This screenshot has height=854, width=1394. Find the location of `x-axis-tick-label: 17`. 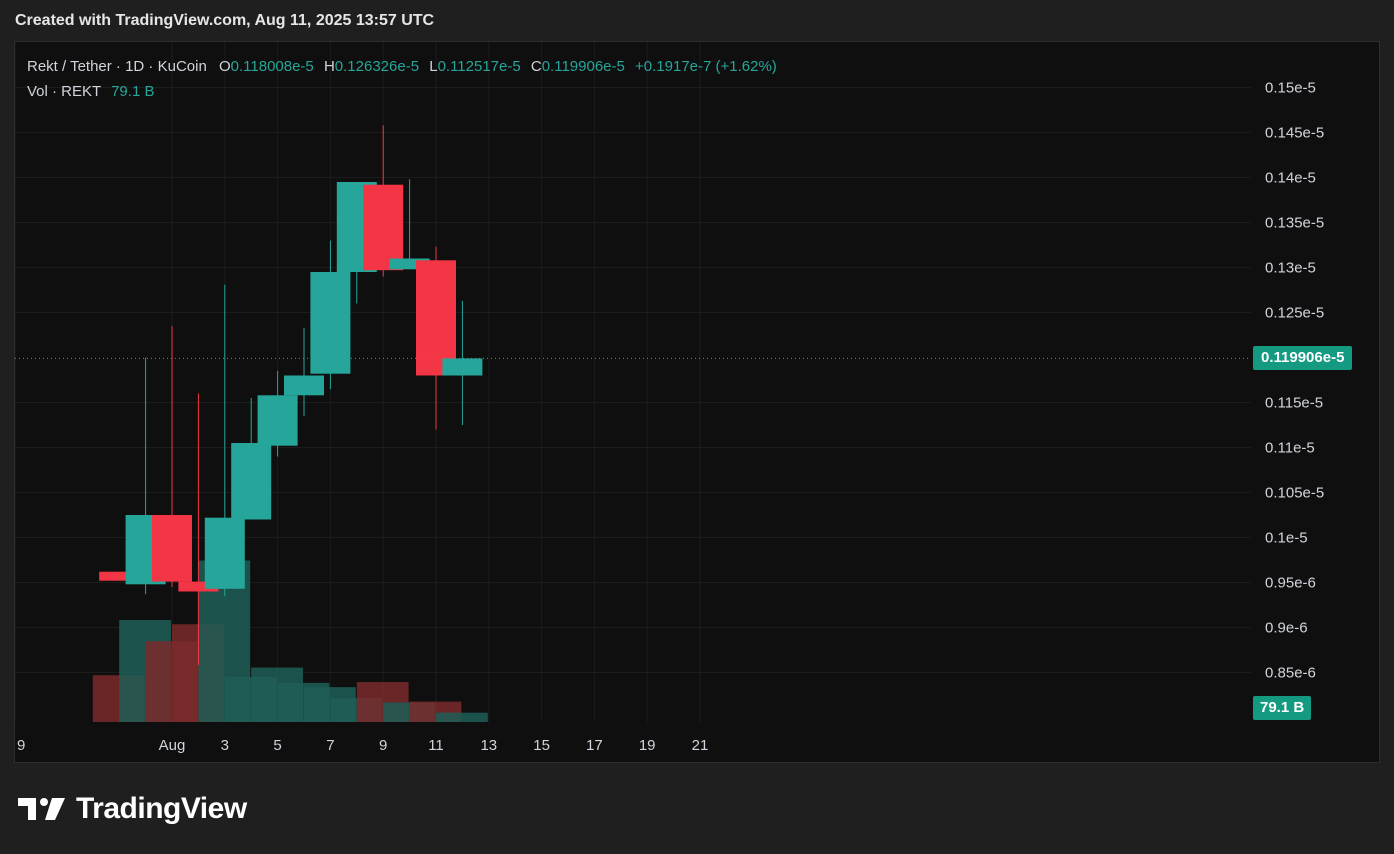

x-axis-tick-label: 17 is located at coordinates (594, 745).